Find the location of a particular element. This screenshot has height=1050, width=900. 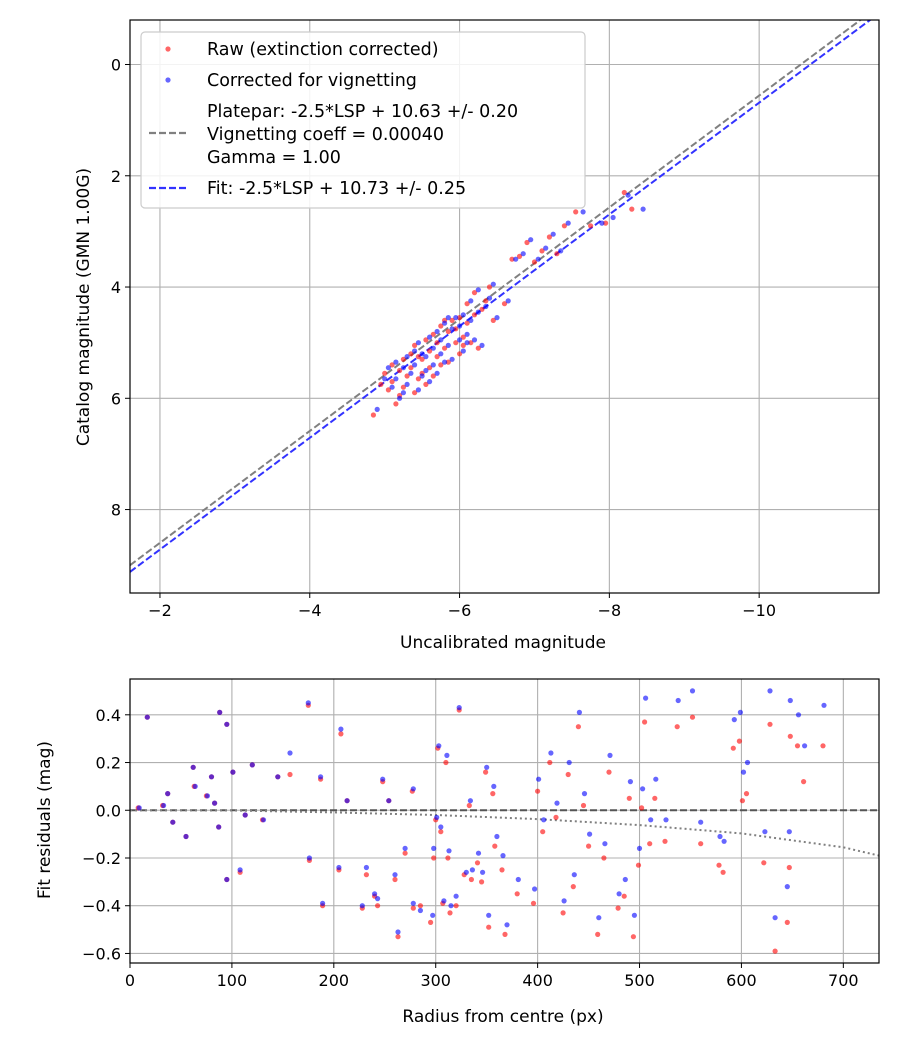

y-tick-label: 6 is located at coordinates (116, 398).